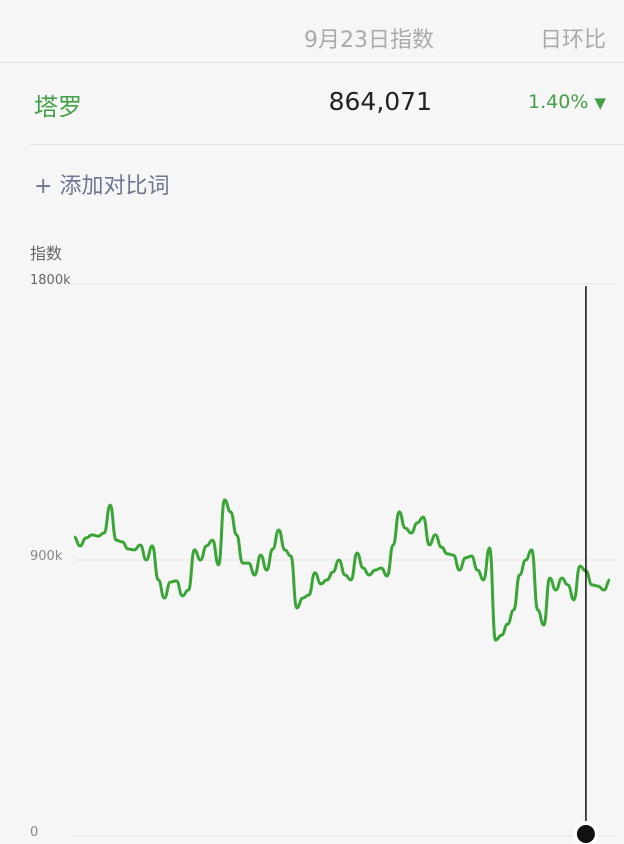 The height and width of the screenshot is (844, 624). I want to click on y-tick-label: 1800k, so click(50, 280).